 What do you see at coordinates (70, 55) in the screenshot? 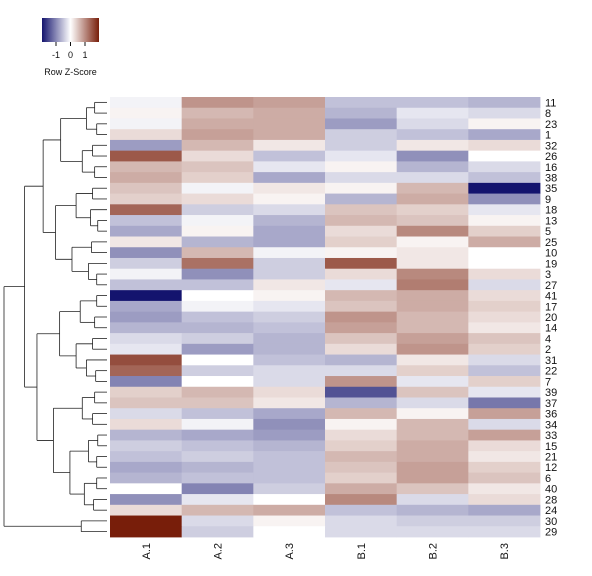
I see `color-key-tick: 0` at bounding box center [70, 55].